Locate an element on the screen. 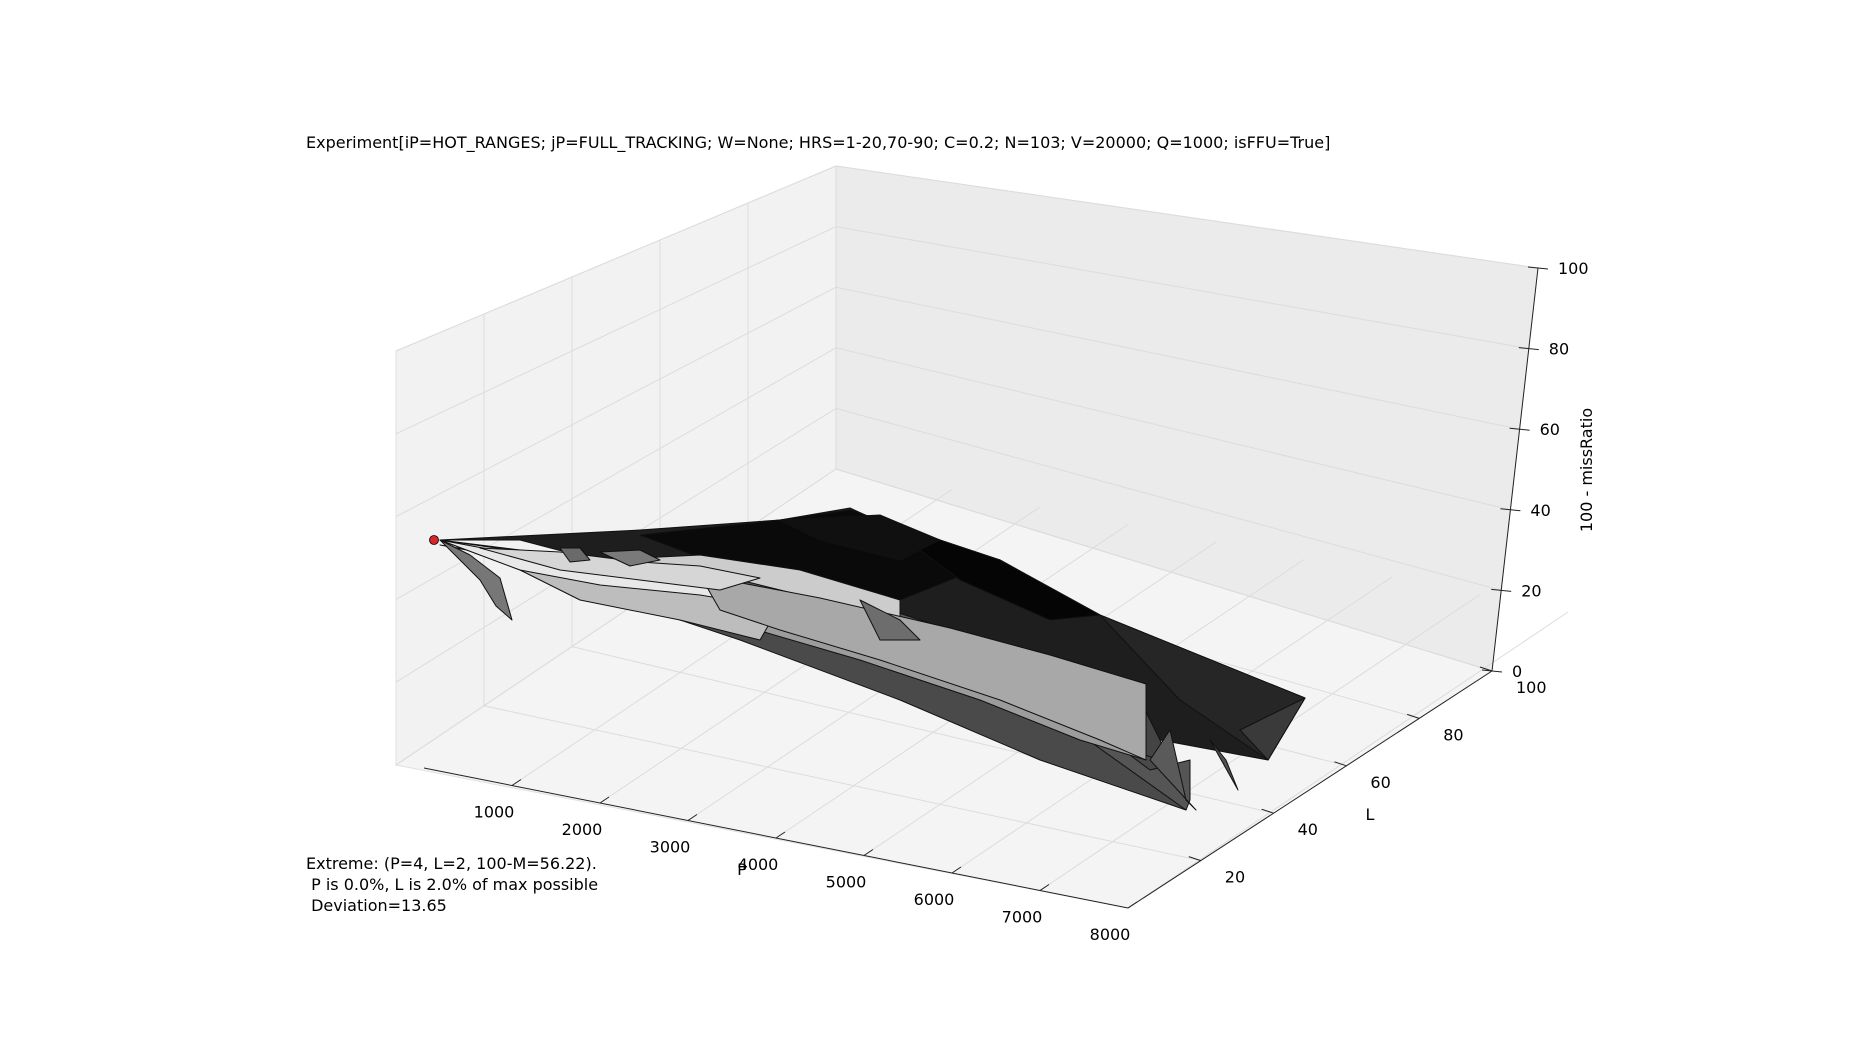 Image resolution: width=1850 pixels, height=1050 pixels. z-tick-label: 0 is located at coordinates (1517, 671).